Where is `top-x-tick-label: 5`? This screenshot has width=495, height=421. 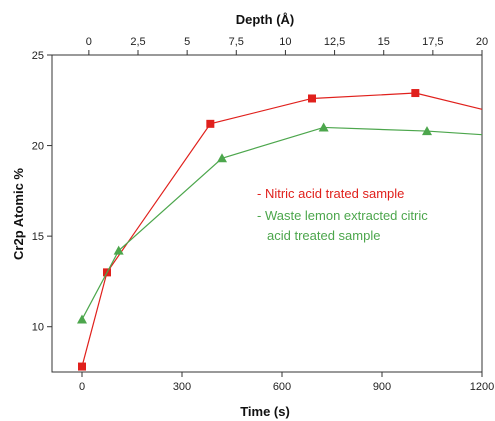 top-x-tick-label: 5 is located at coordinates (187, 42).